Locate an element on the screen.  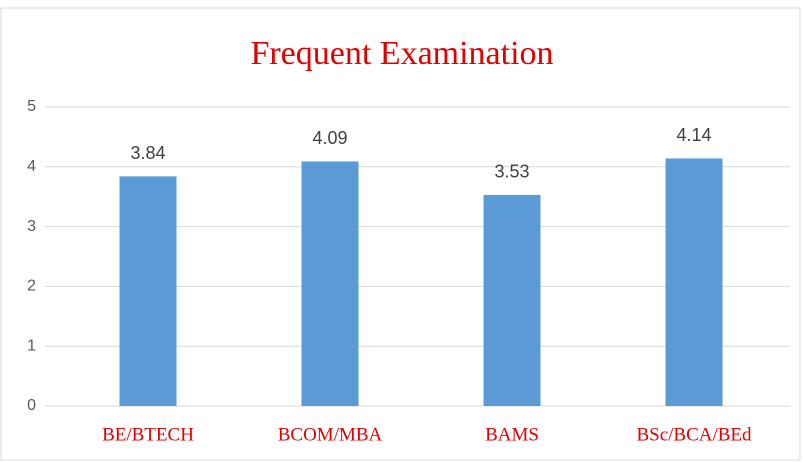
x-tick-label: BCOM/MBA is located at coordinates (330, 434).